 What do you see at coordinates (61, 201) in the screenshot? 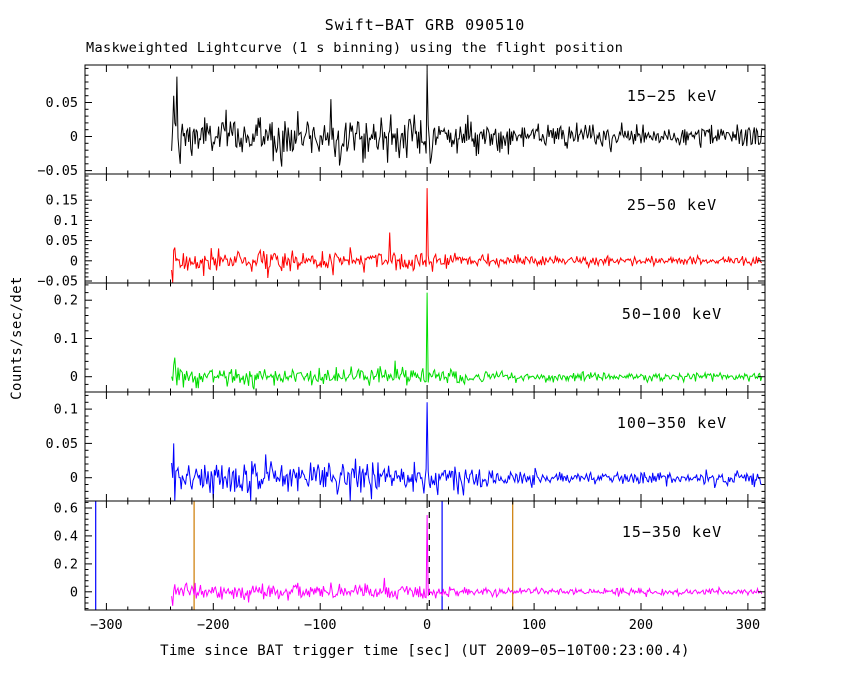
I see `y-tick-label: 0.15` at bounding box center [61, 201].